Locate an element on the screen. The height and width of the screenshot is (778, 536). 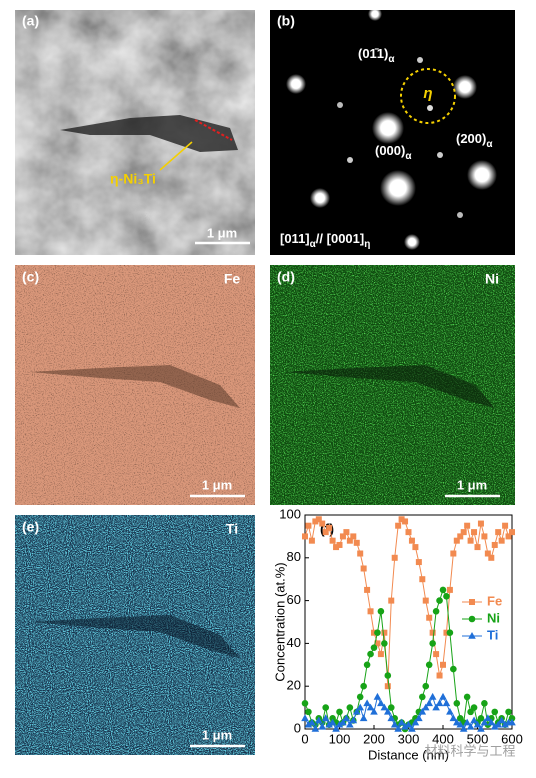
series-line is located at coordinates (408, 659).